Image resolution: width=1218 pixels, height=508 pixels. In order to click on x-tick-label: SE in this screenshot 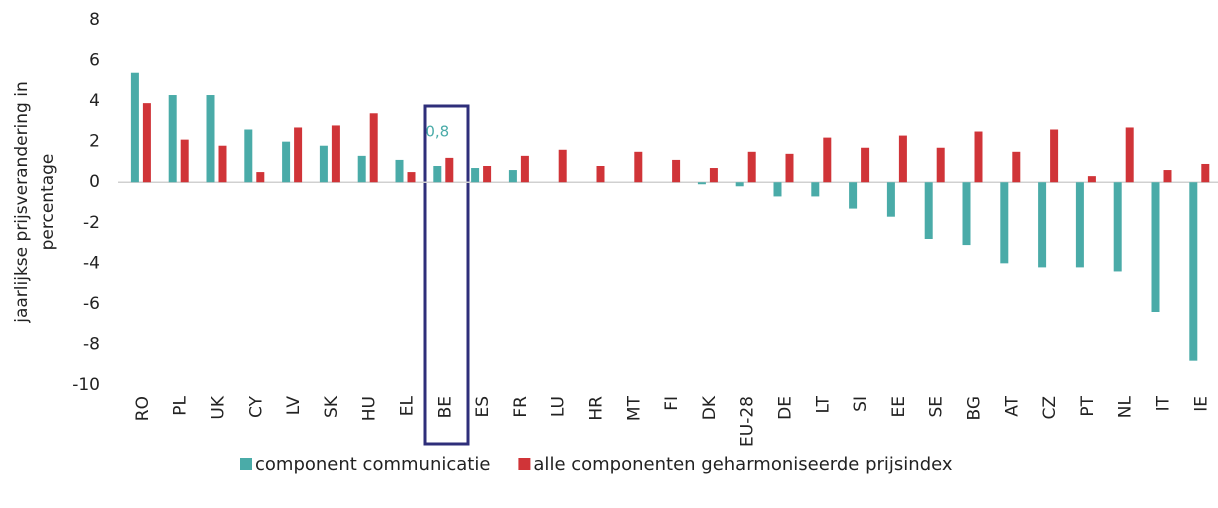, I will do `click(937, 407)`.